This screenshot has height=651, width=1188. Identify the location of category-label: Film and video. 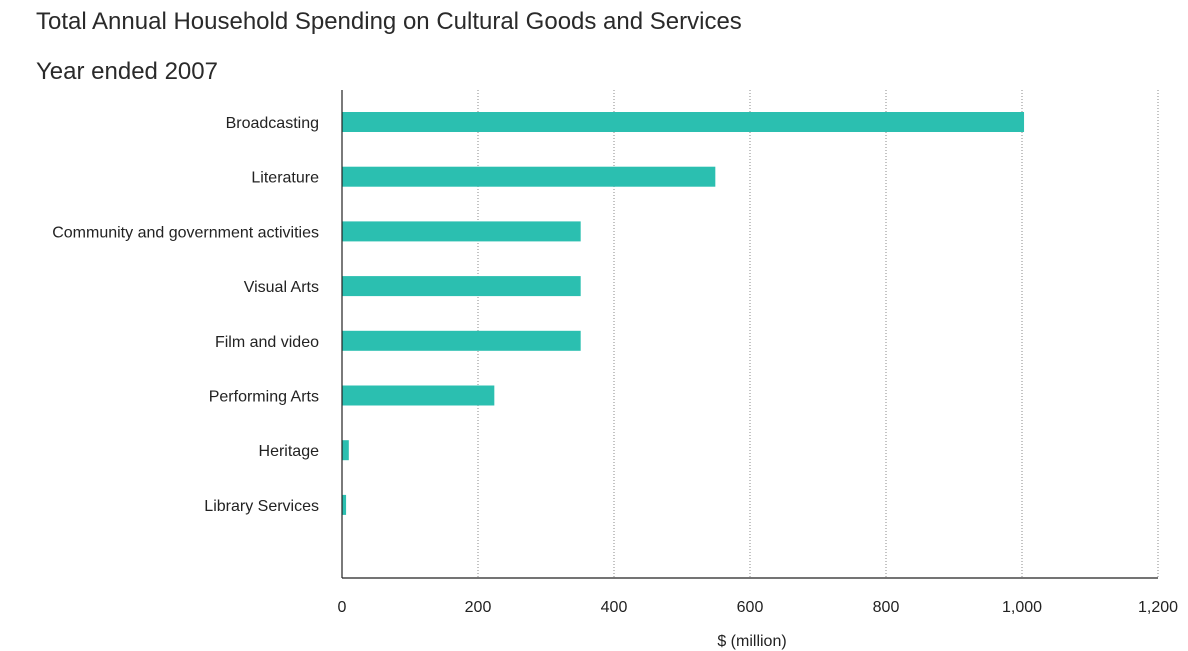
(267, 342).